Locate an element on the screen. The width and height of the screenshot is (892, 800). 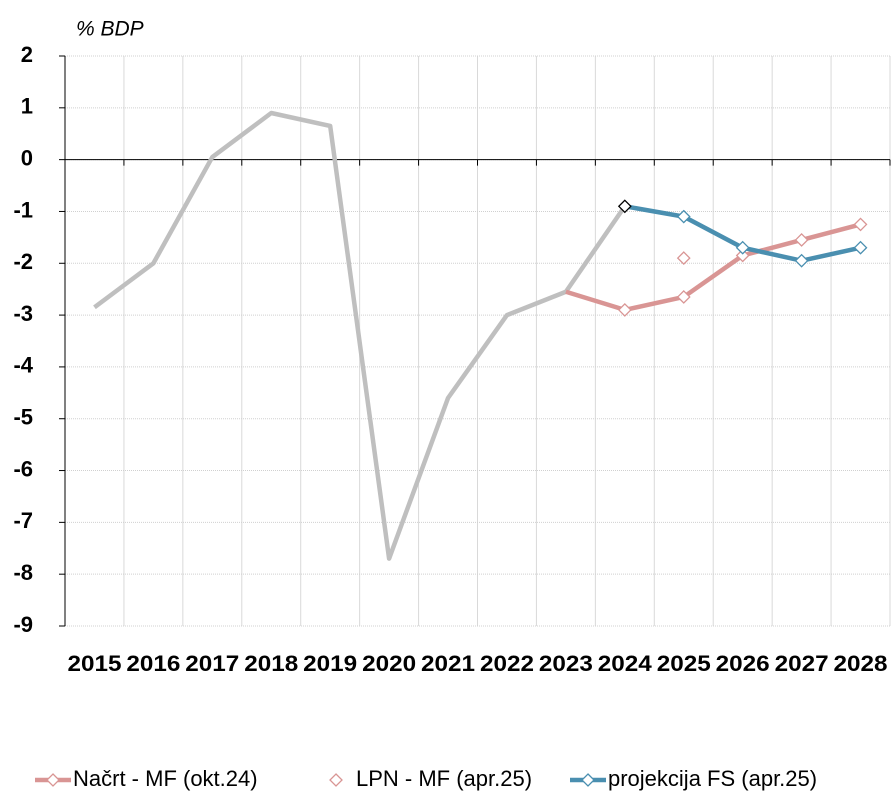
x-tick-label: 2026 is located at coordinates (743, 663).